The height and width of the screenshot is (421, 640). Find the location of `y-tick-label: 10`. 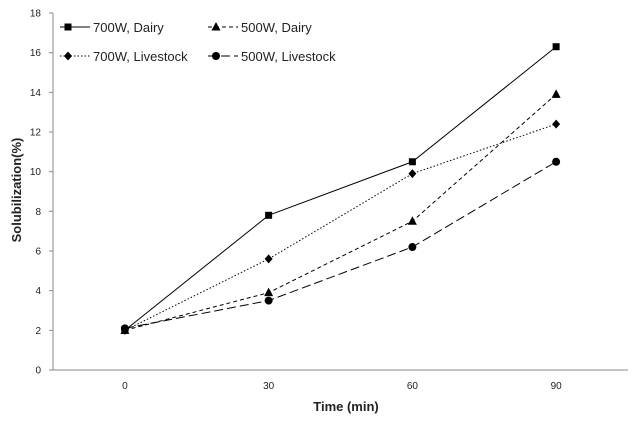

y-tick-label: 10 is located at coordinates (36, 172).